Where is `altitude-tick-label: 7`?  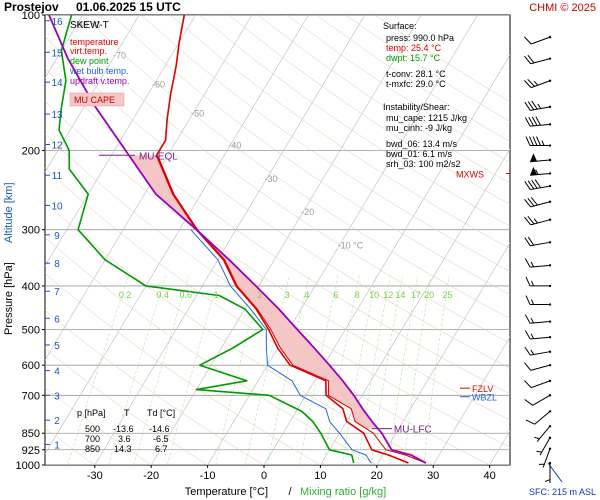 altitude-tick-label: 7 is located at coordinates (57, 292).